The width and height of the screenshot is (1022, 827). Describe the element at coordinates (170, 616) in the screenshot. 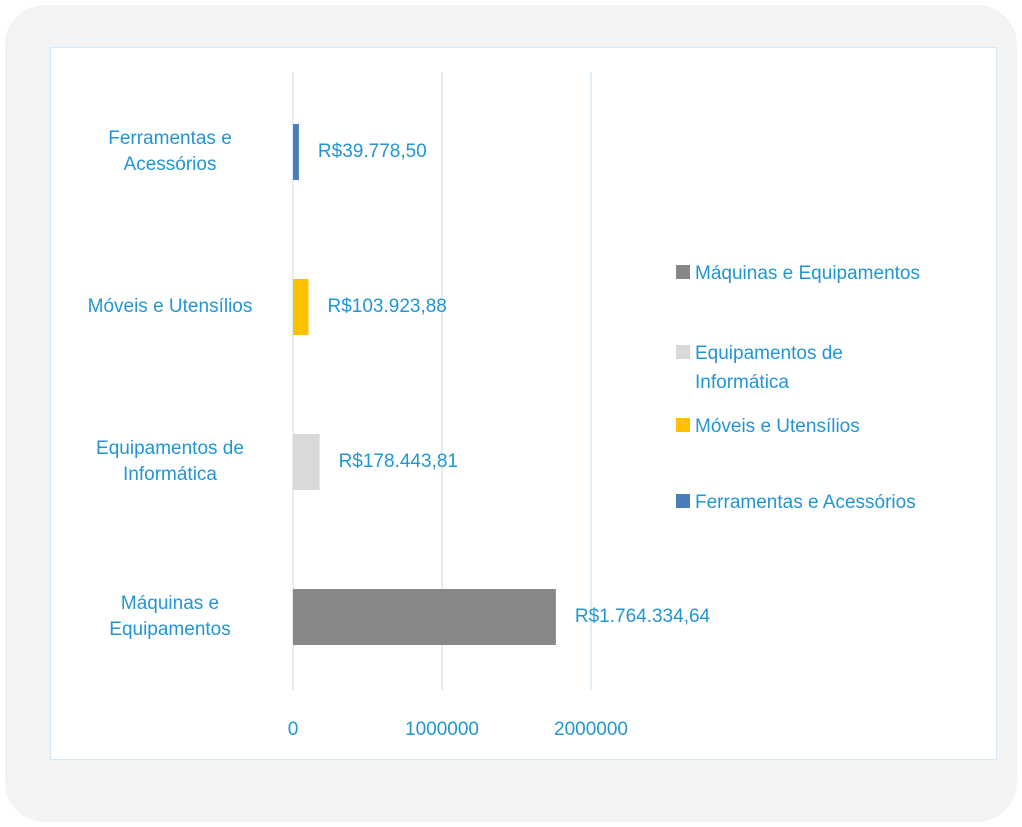

I see `y-tick-label: Máquinas e Equipamentos` at that location.